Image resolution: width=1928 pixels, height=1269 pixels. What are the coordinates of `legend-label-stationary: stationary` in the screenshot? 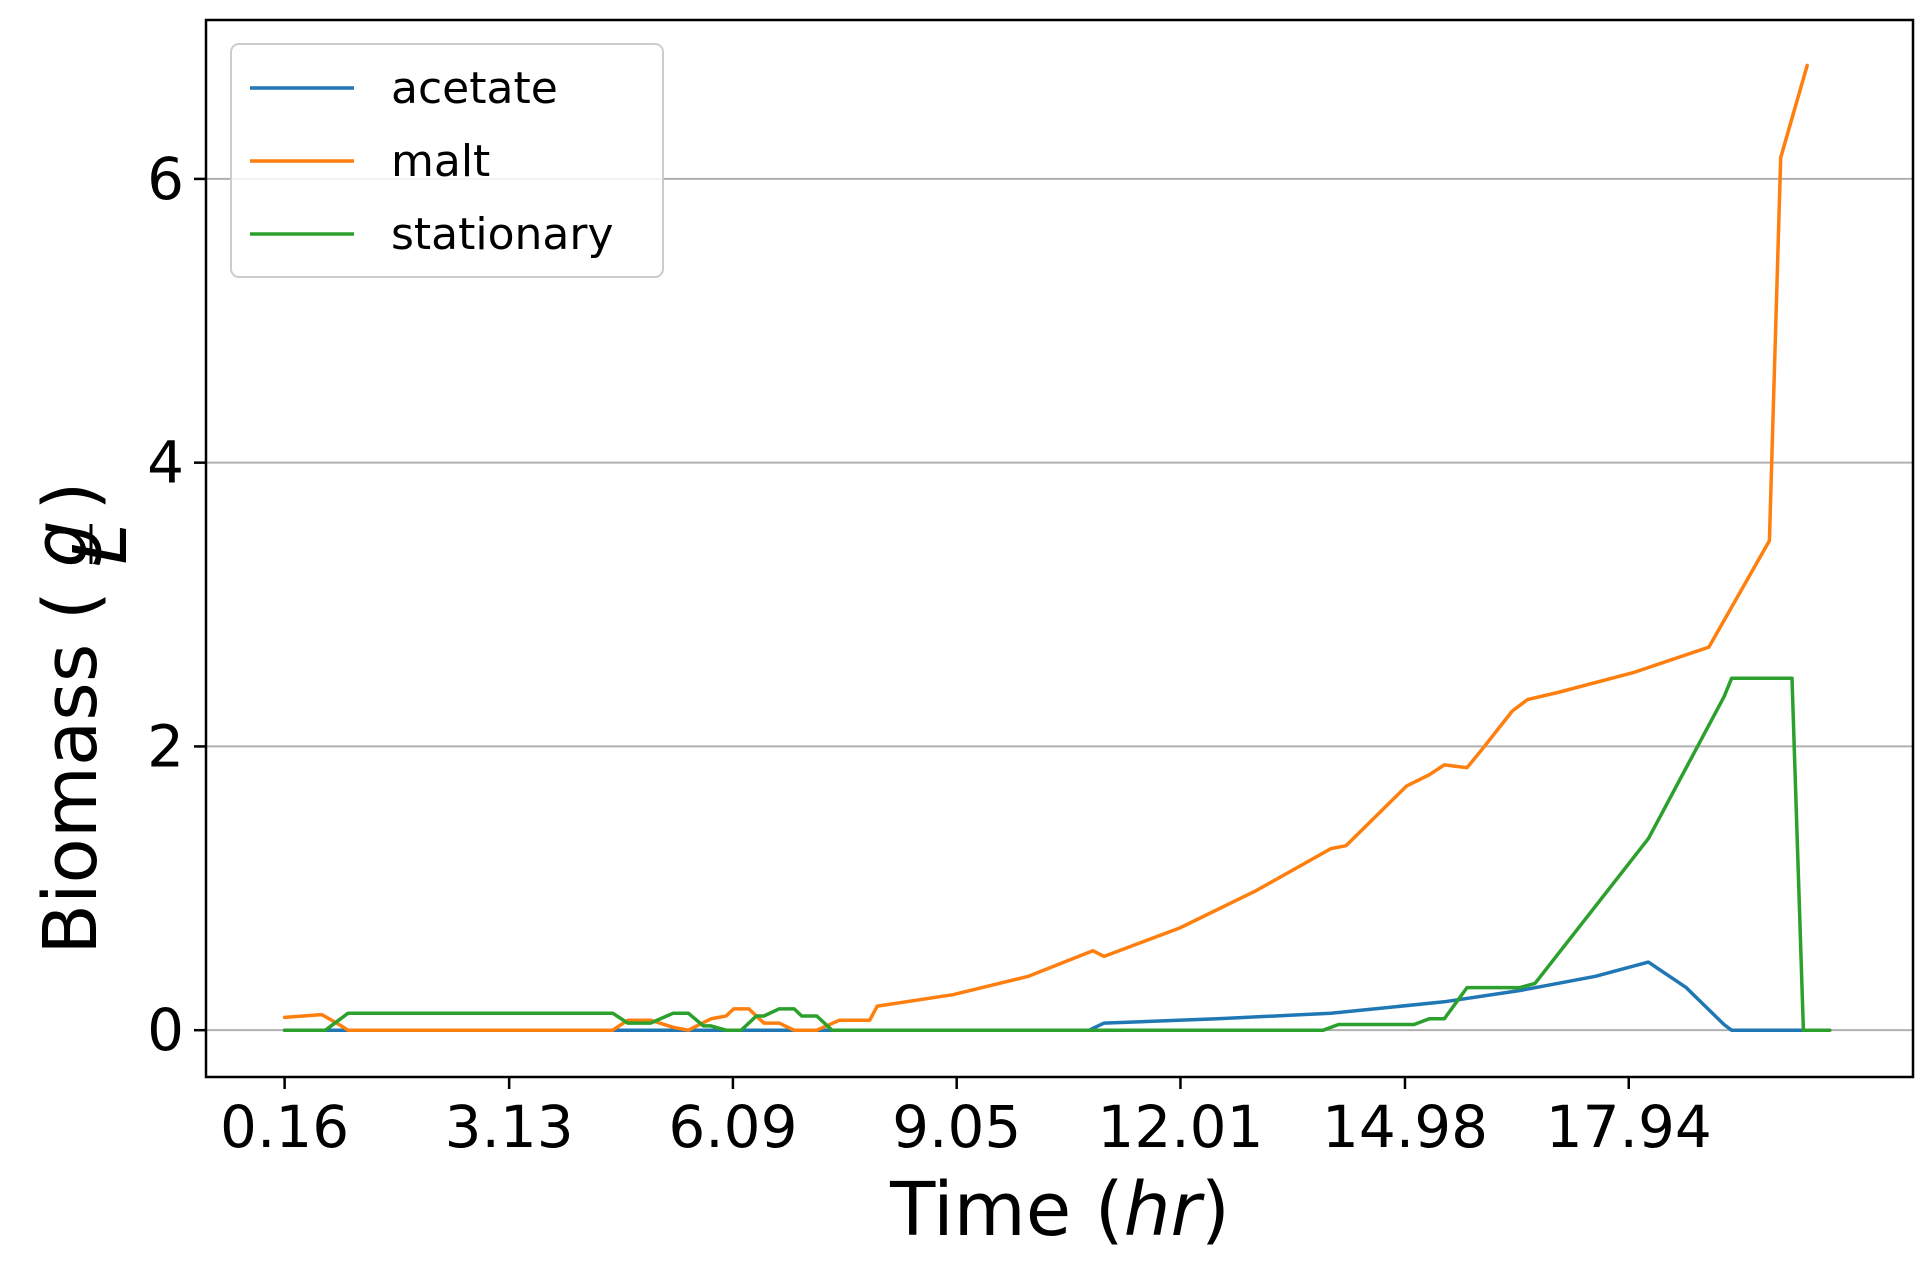 It's located at (502, 234).